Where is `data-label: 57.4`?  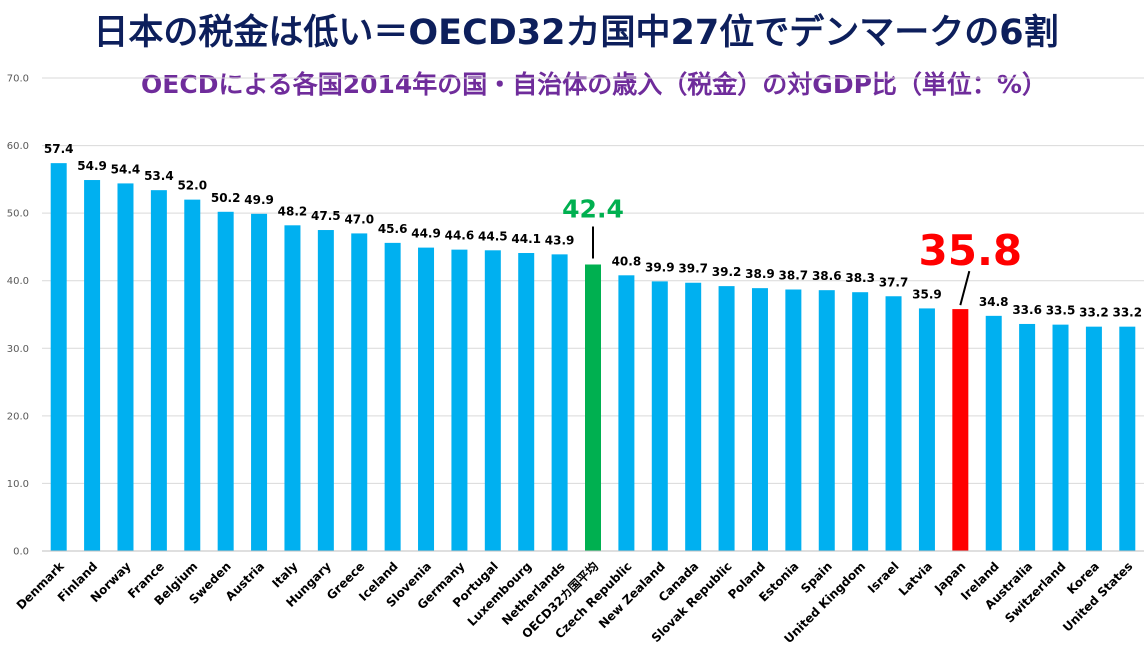
data-label: 57.4 is located at coordinates (59, 149).